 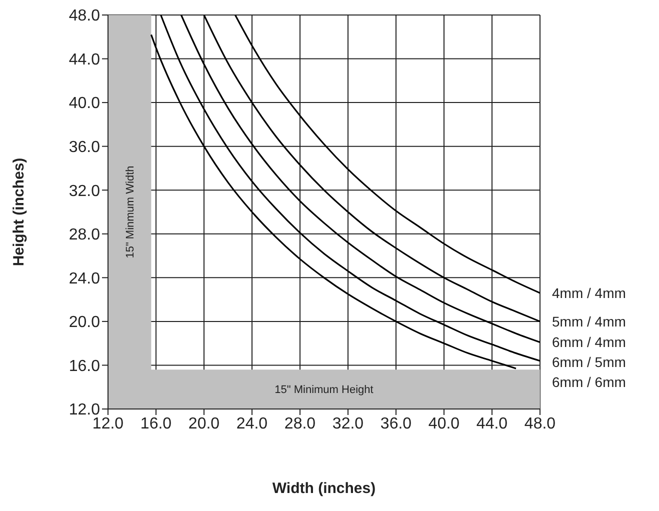 I want to click on series-label: 6mm / 5mm, so click(x=589, y=362).